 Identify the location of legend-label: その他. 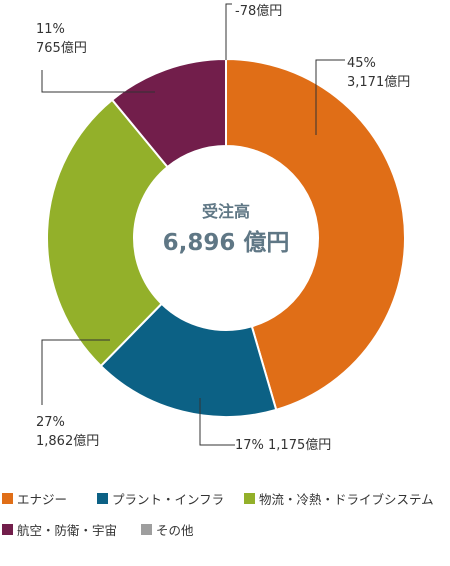
(175, 530).